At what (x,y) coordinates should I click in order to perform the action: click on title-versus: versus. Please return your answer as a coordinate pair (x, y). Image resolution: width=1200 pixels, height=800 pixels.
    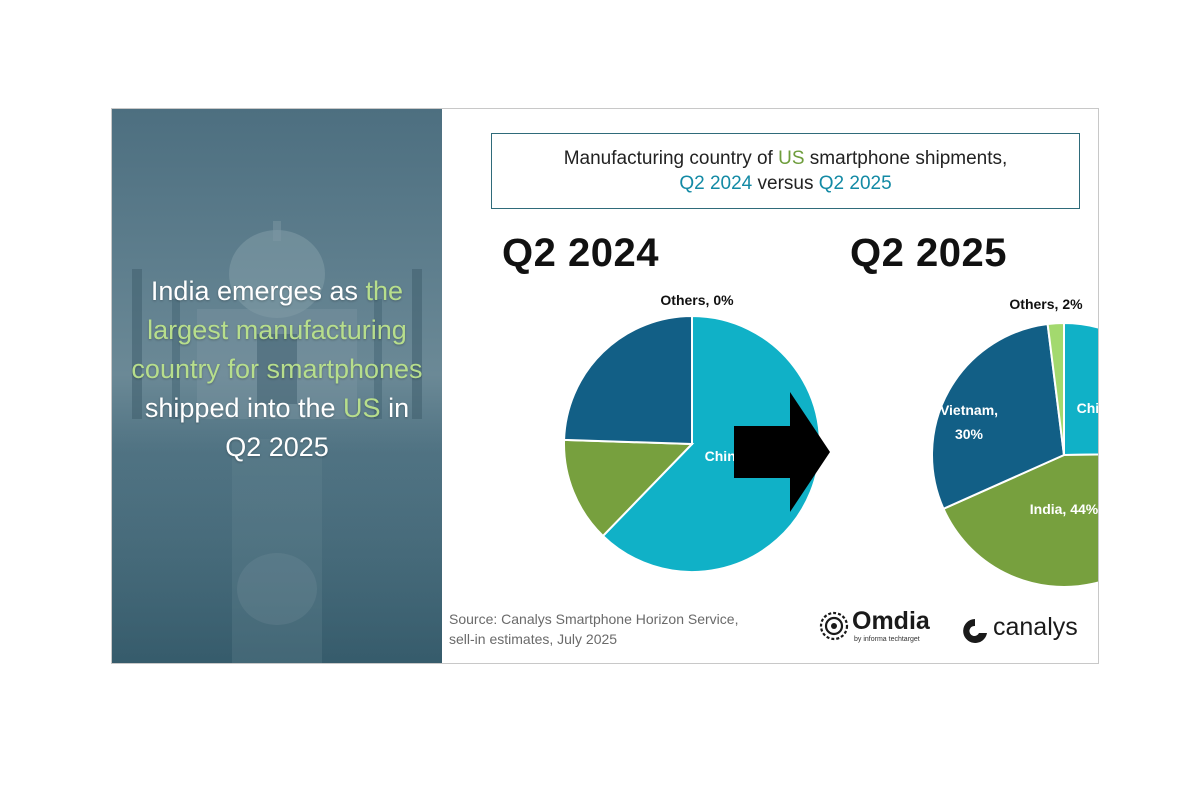
    Looking at the image, I should click on (785, 183).